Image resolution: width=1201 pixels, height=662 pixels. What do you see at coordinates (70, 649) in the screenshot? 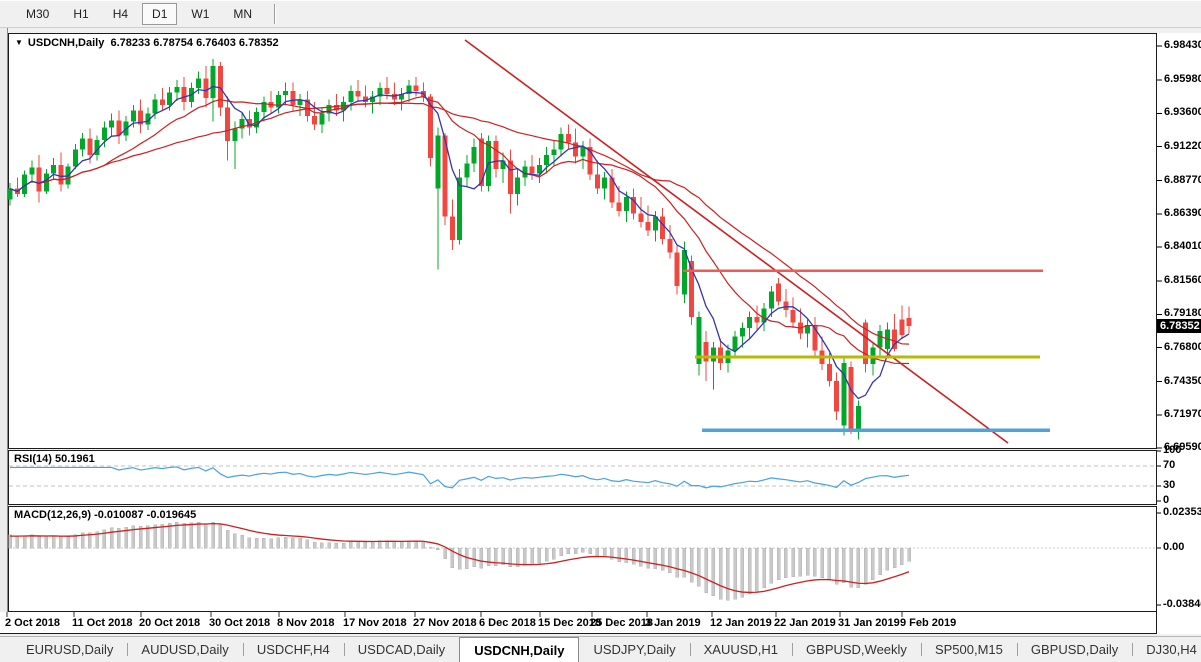
I see `chart-tab-EURUSD-Daily: EURUSD,Daily` at bounding box center [70, 649].